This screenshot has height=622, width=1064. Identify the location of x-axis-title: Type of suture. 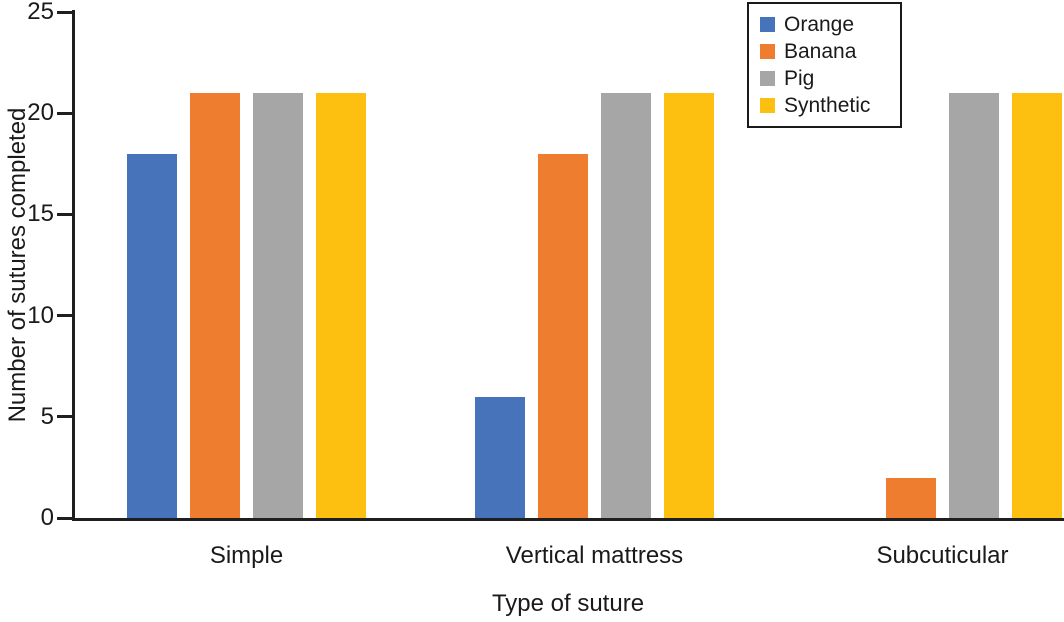
(568, 603).